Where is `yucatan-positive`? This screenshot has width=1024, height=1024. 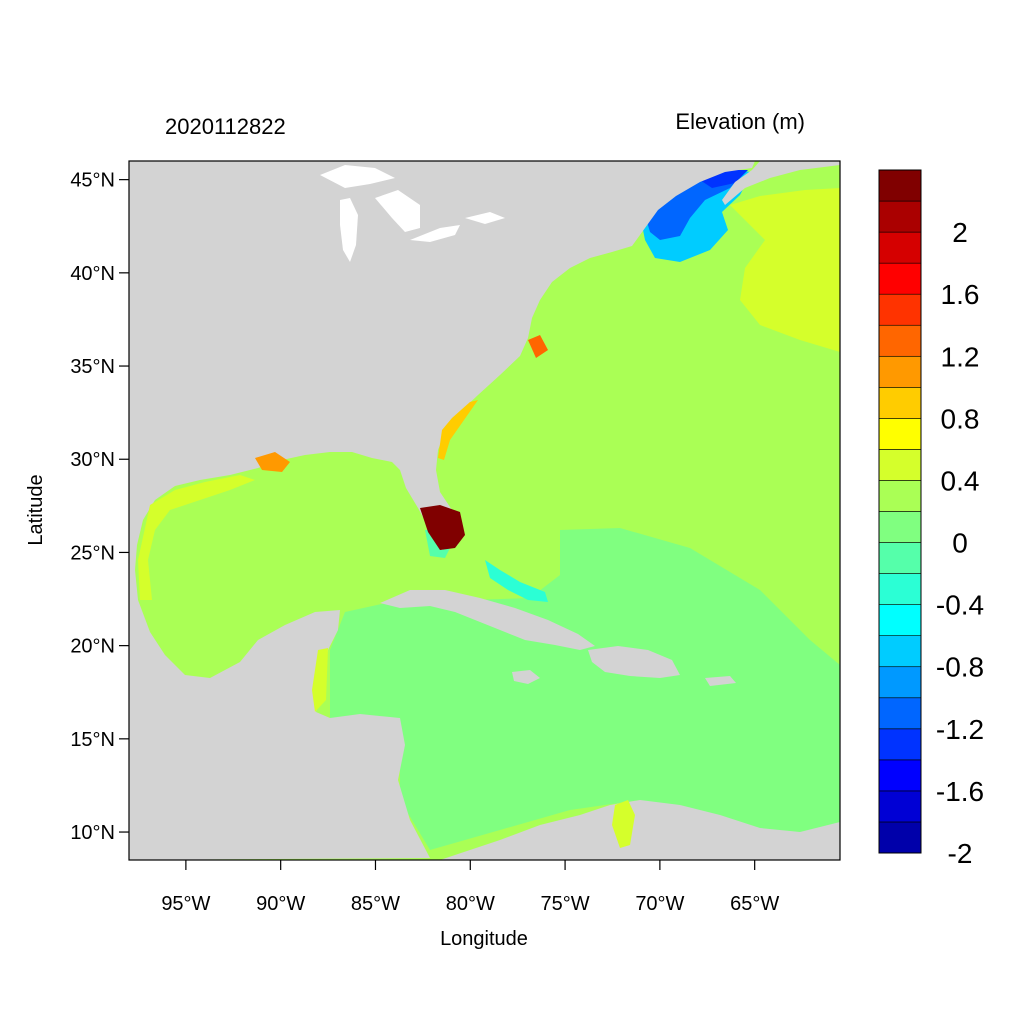 yucatan-positive is located at coordinates (320, 680).